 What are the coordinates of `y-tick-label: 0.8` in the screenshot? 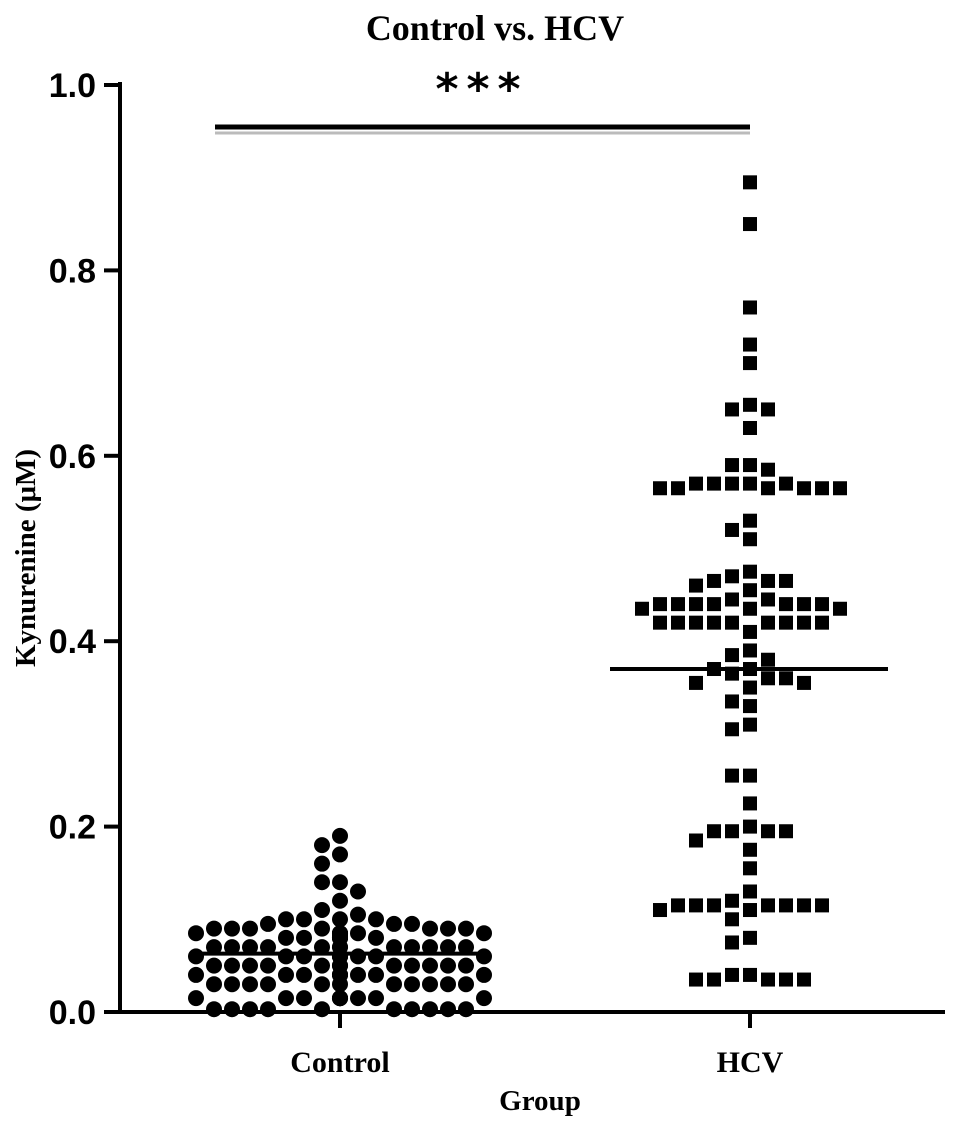 It's located at (72, 271).